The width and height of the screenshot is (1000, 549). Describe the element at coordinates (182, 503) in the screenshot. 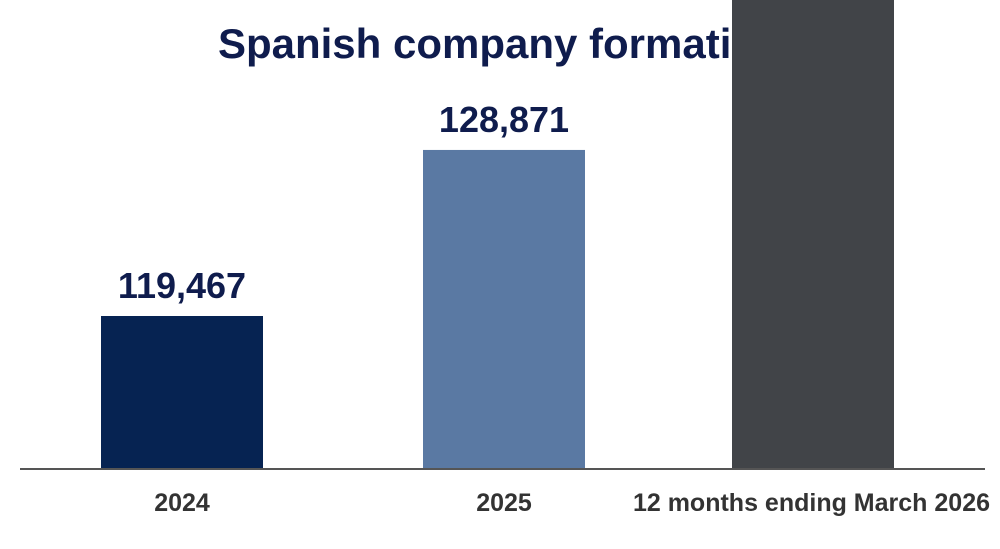

I see `category-label-1: 2024` at that location.